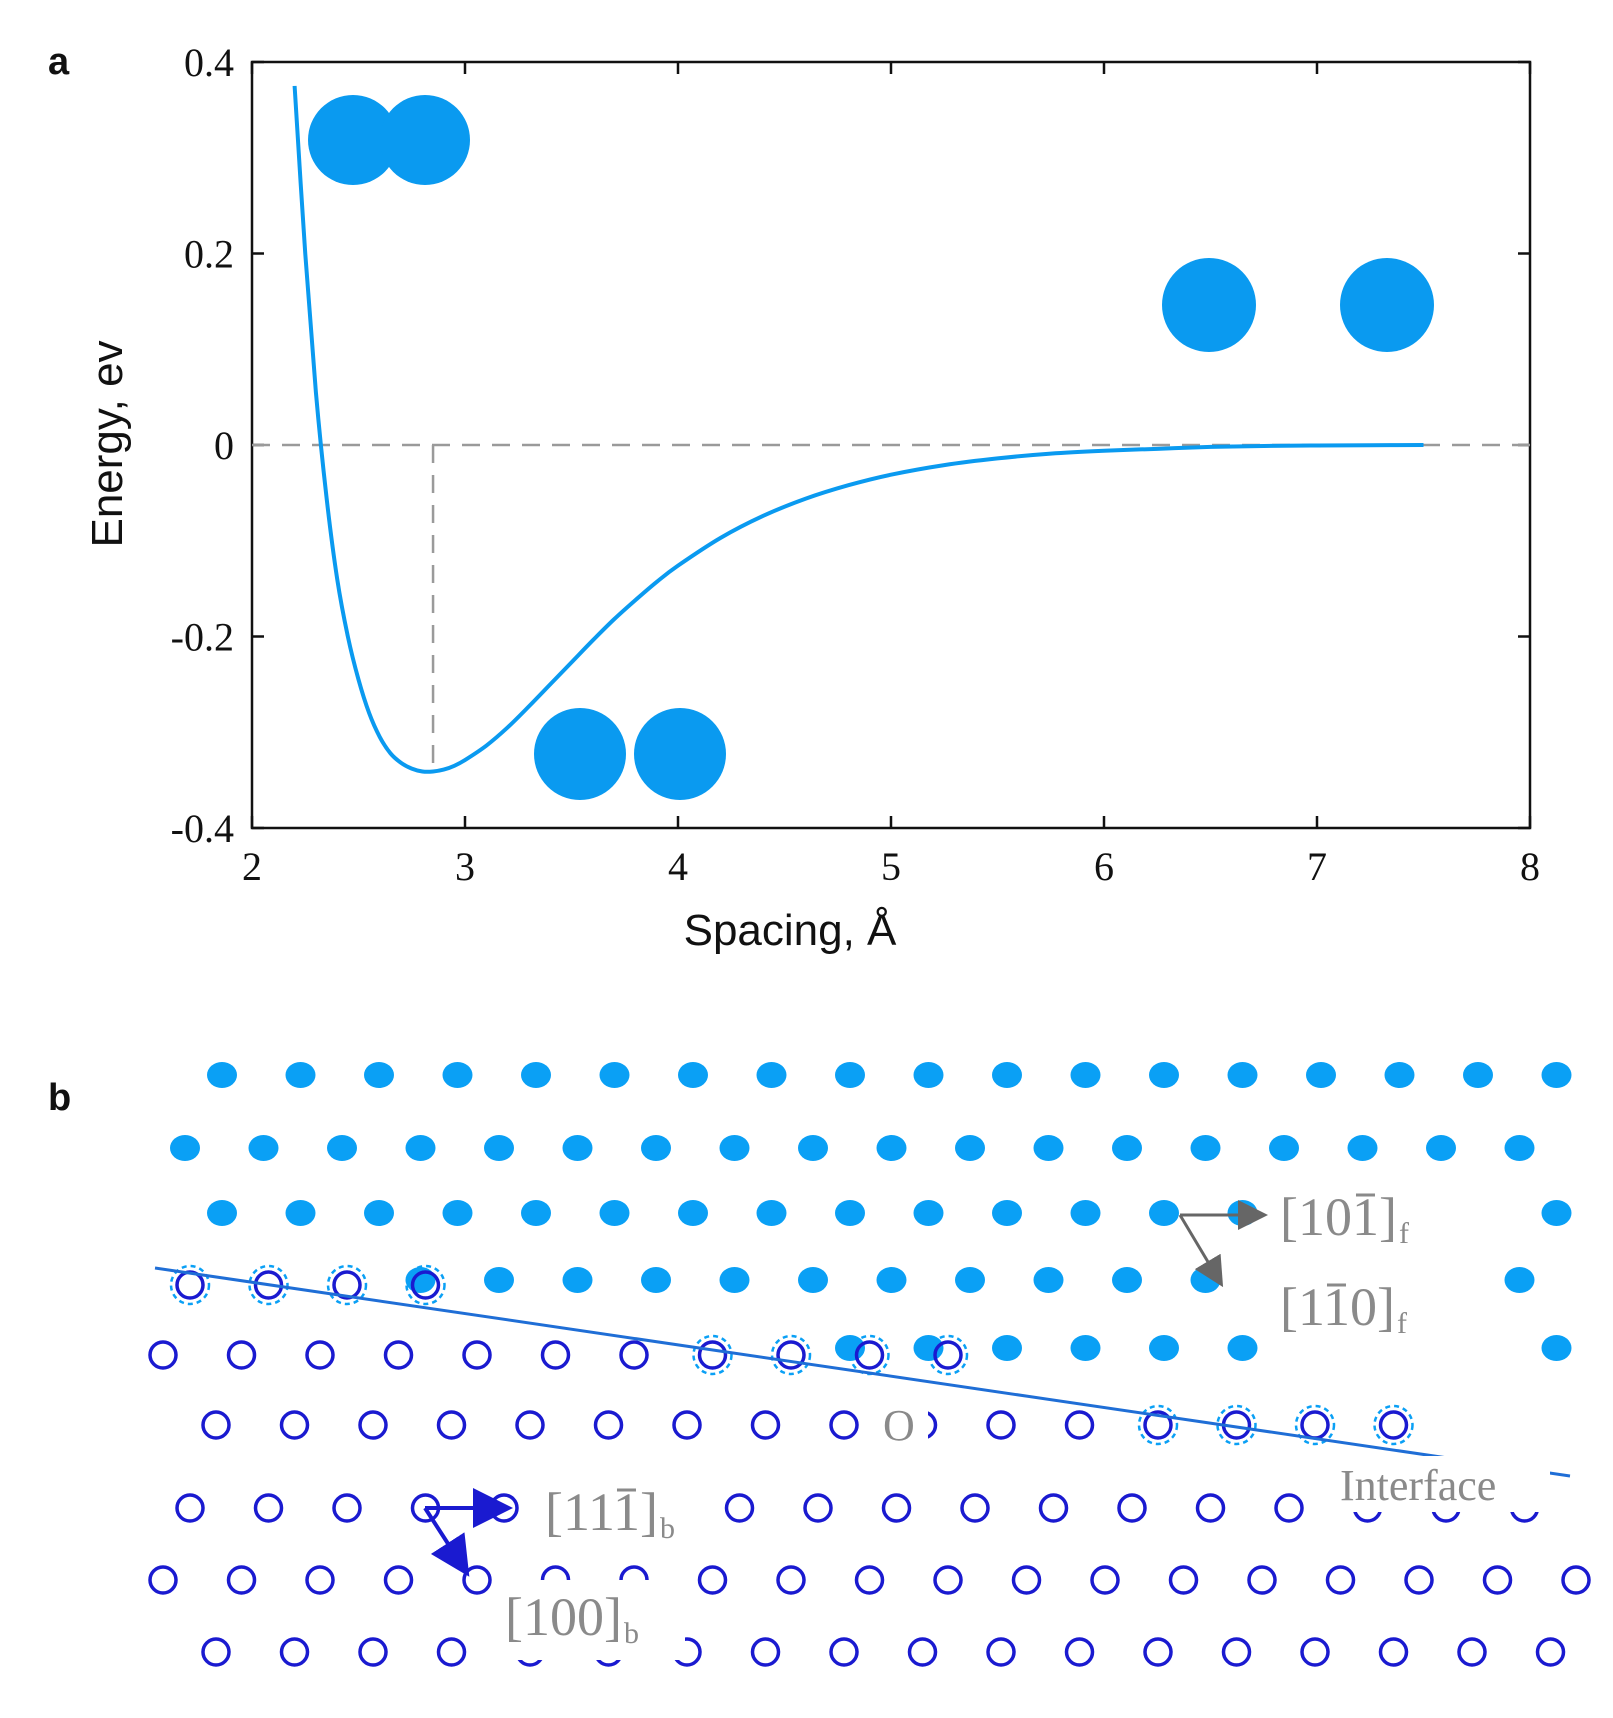  Describe the element at coordinates (1530, 866) in the screenshot. I see `x-tick-label: 8` at that location.